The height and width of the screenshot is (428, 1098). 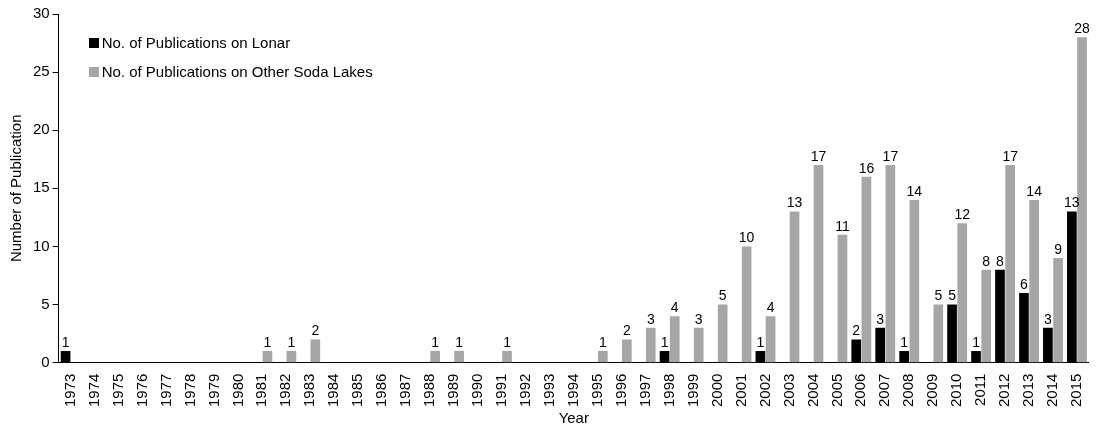 What do you see at coordinates (41, 129) in the screenshot?
I see `y-tick-label: 20` at bounding box center [41, 129].